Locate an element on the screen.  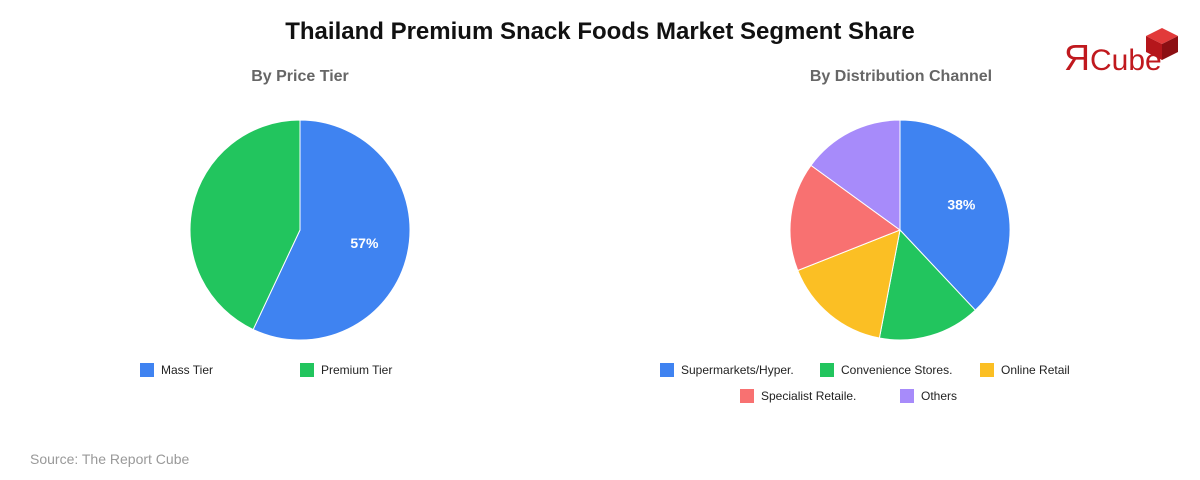
legend-label: Mass Tier is located at coordinates (187, 370).